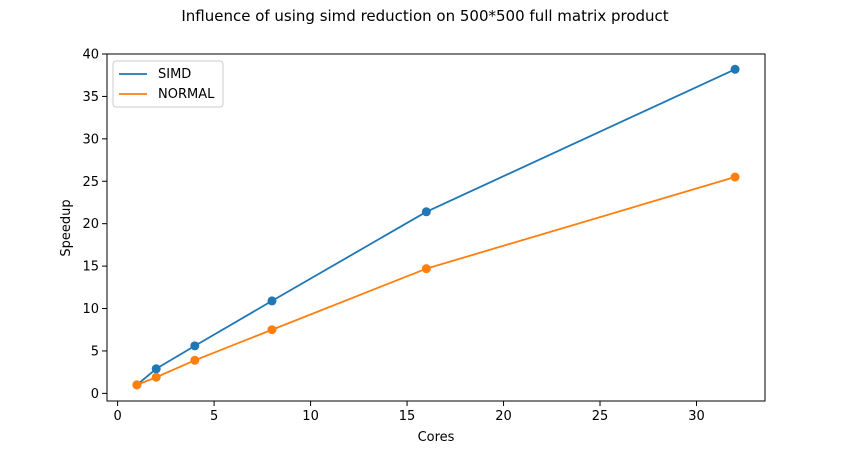  Describe the element at coordinates (214, 416) in the screenshot. I see `x-tick-label: 5` at that location.